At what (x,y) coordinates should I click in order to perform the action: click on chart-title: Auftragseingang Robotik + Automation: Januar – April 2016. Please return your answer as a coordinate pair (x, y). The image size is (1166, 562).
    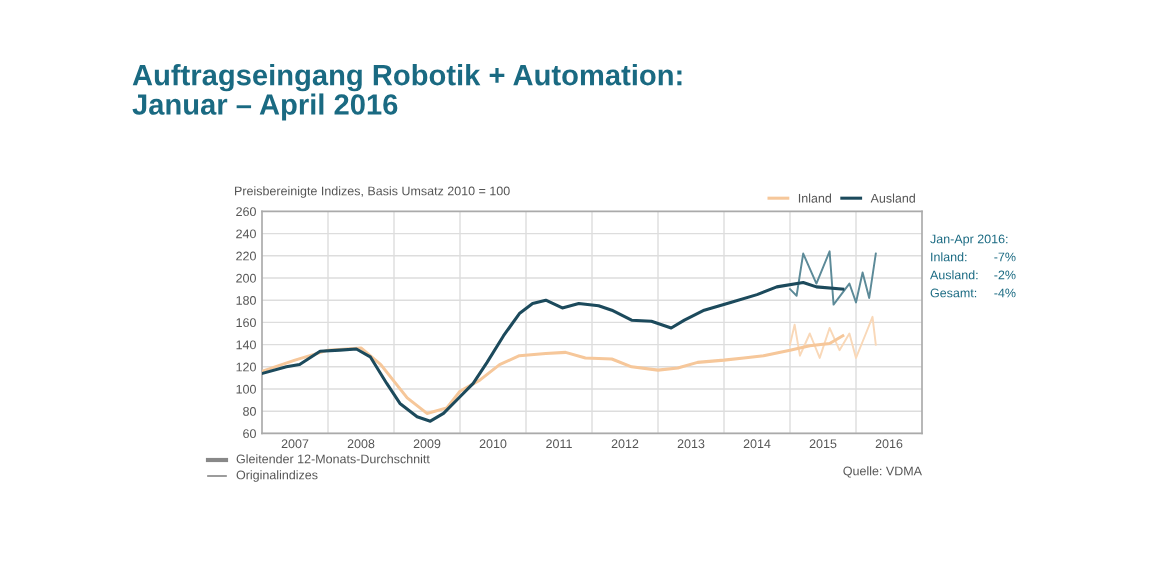
    Looking at the image, I should click on (407, 92).